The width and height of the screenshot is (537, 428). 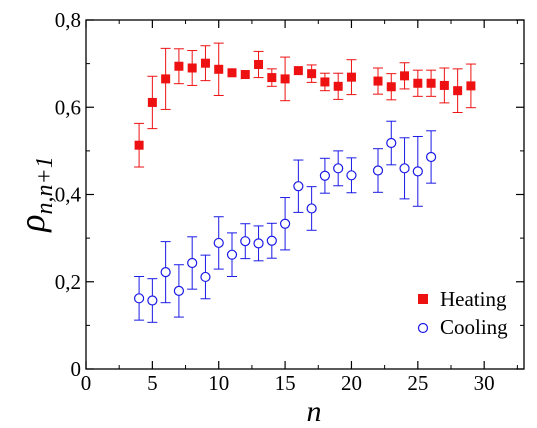 What do you see at coordinates (462, 313) in the screenshot?
I see `legend: Heating Cooling` at bounding box center [462, 313].